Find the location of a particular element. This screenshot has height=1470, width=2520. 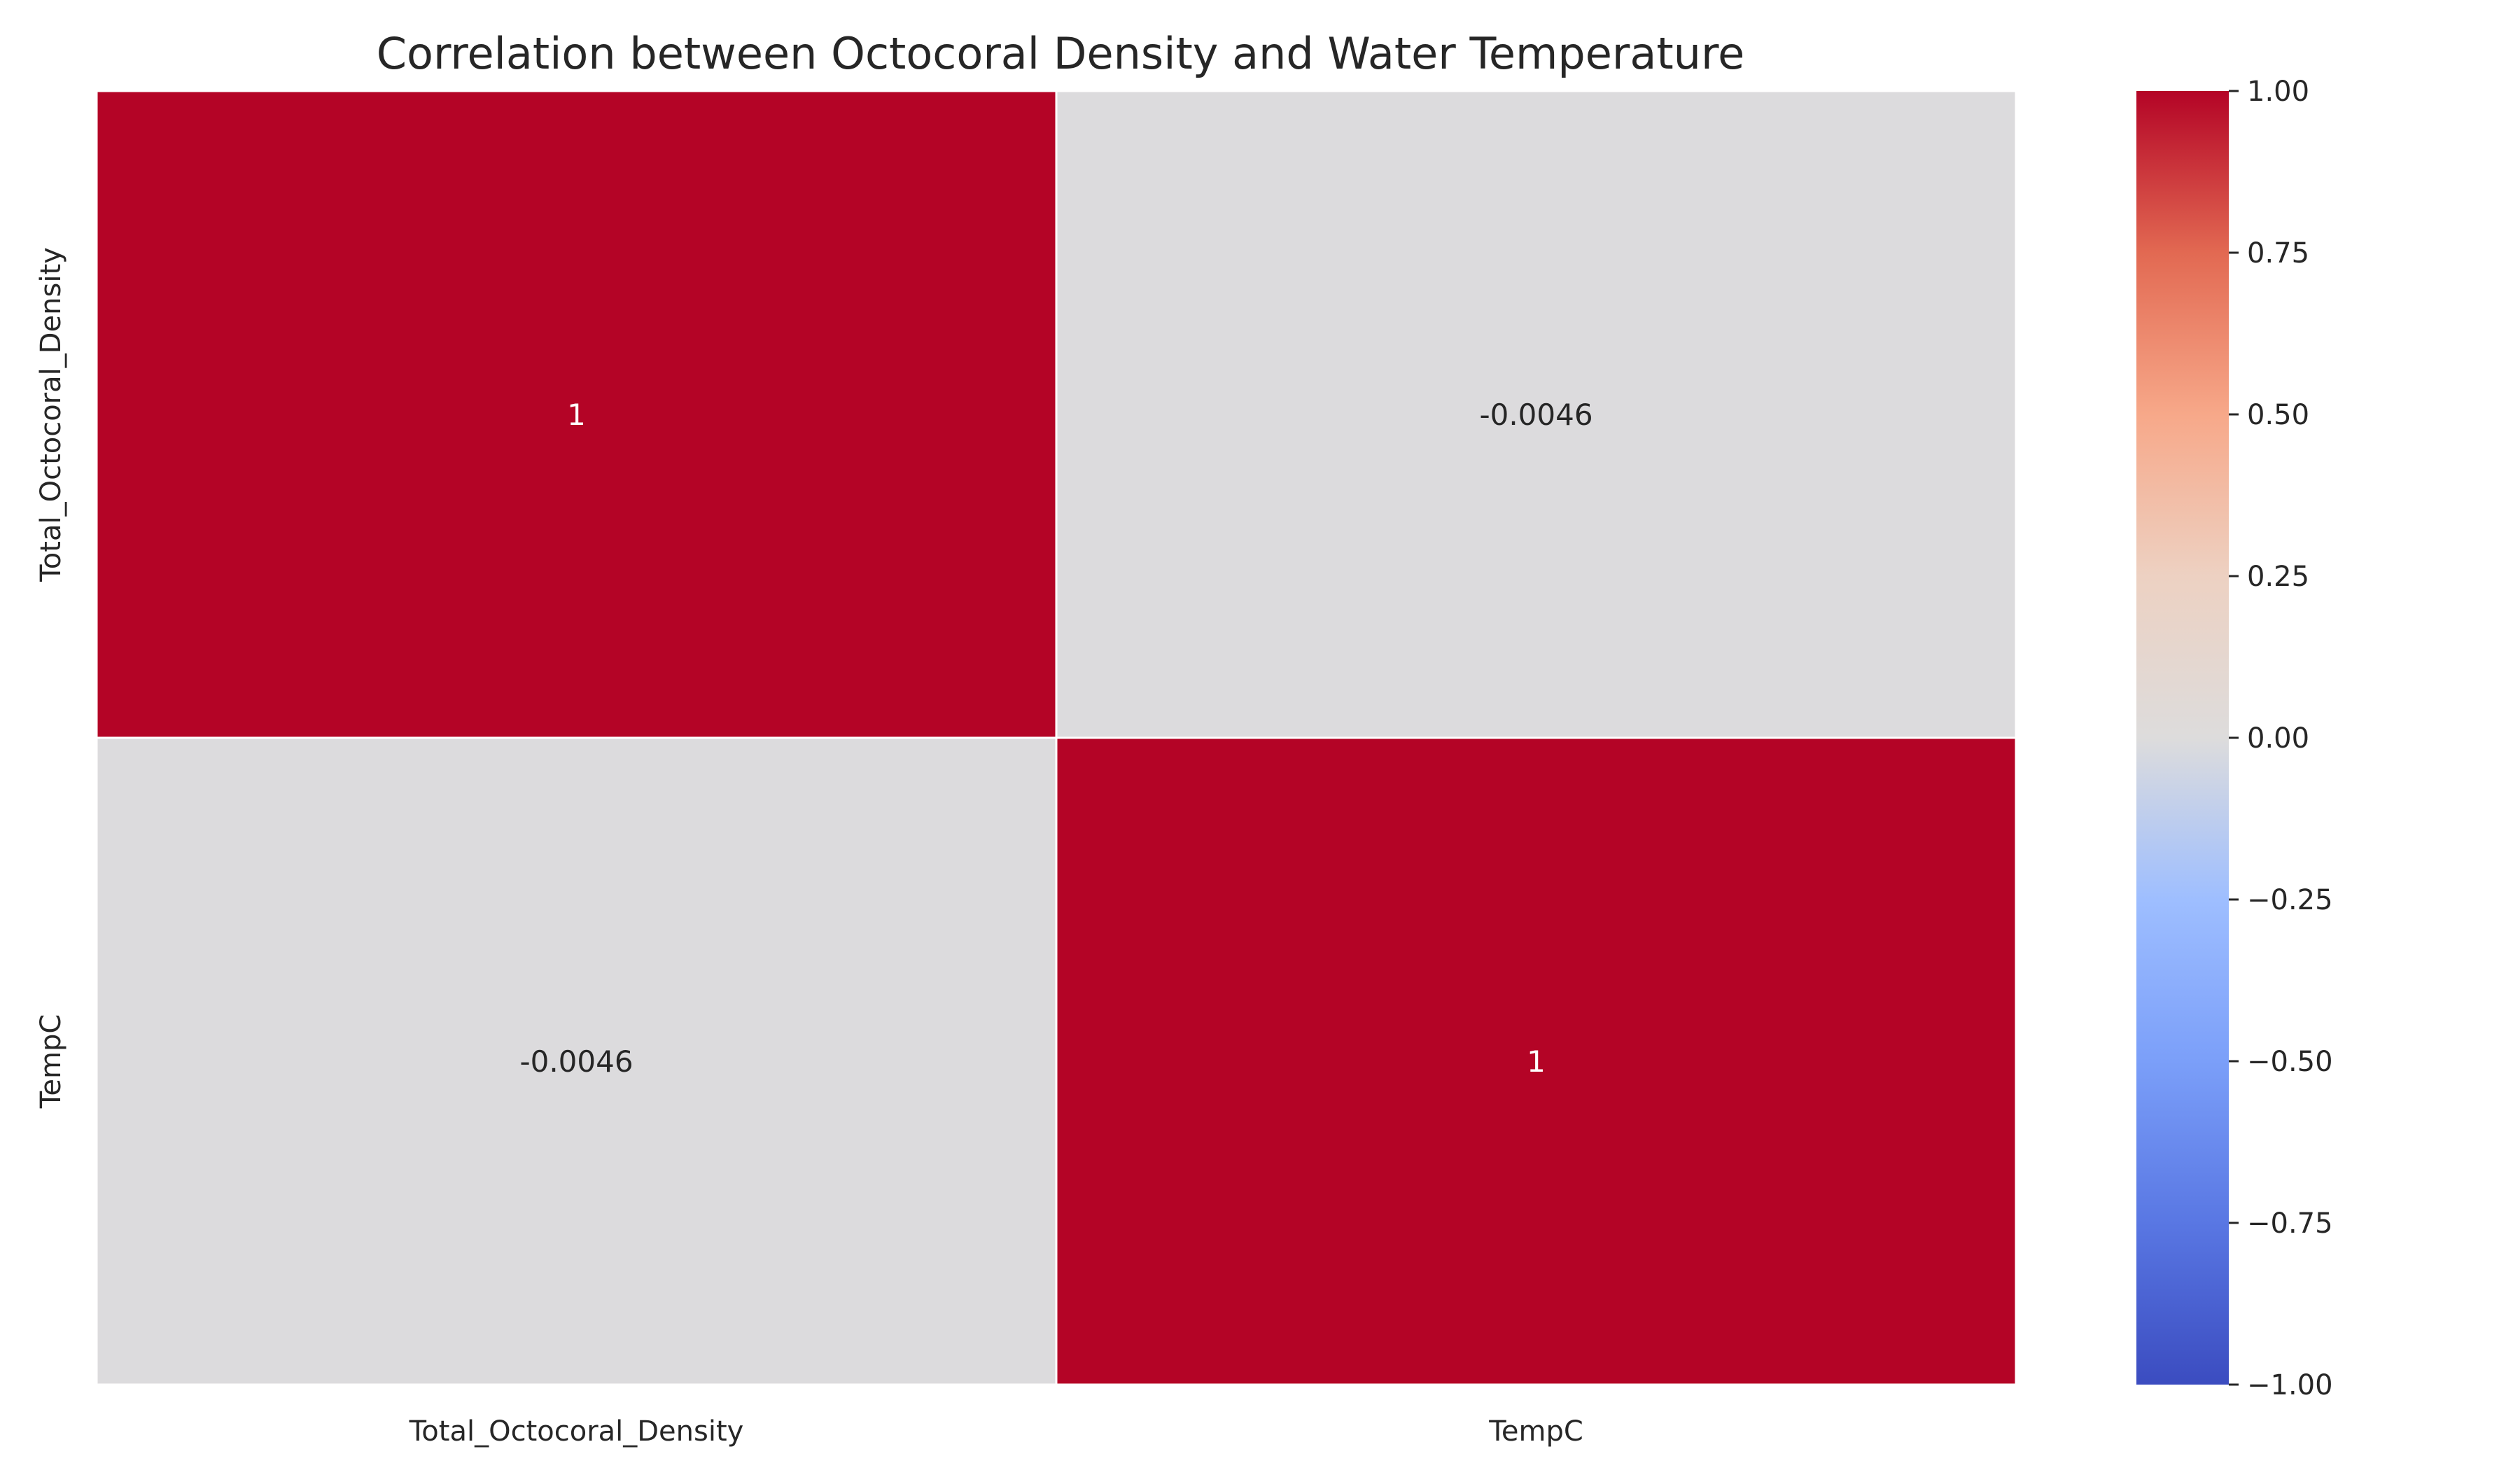

colorbar-tick-label: 1.00 is located at coordinates (2278, 92).